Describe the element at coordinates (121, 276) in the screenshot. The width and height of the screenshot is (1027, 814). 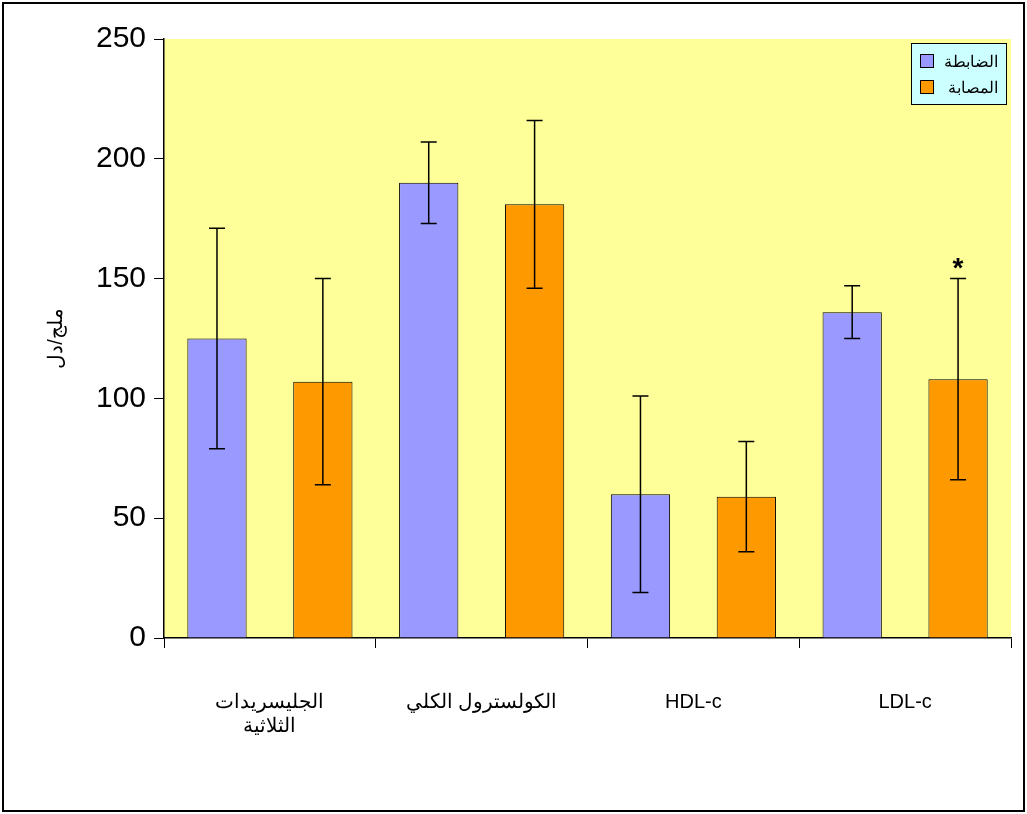
I see `y-tick-label: 150` at that location.